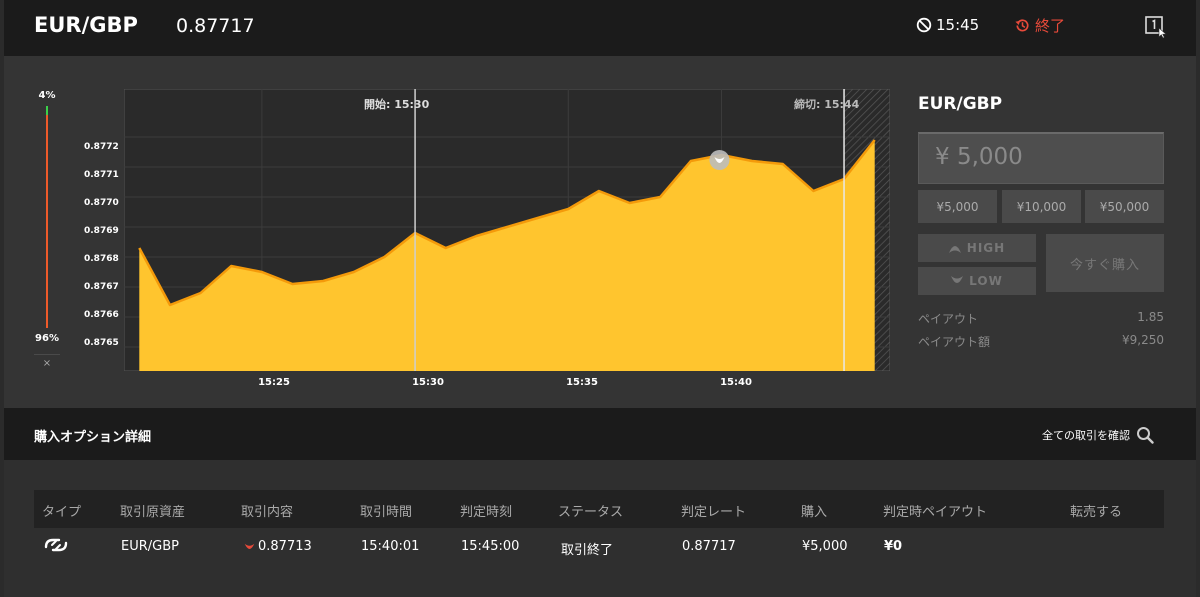 This screenshot has height=597, width=1200. What do you see at coordinates (62, 512) in the screenshot?
I see `column-header: タイプ` at bounding box center [62, 512].